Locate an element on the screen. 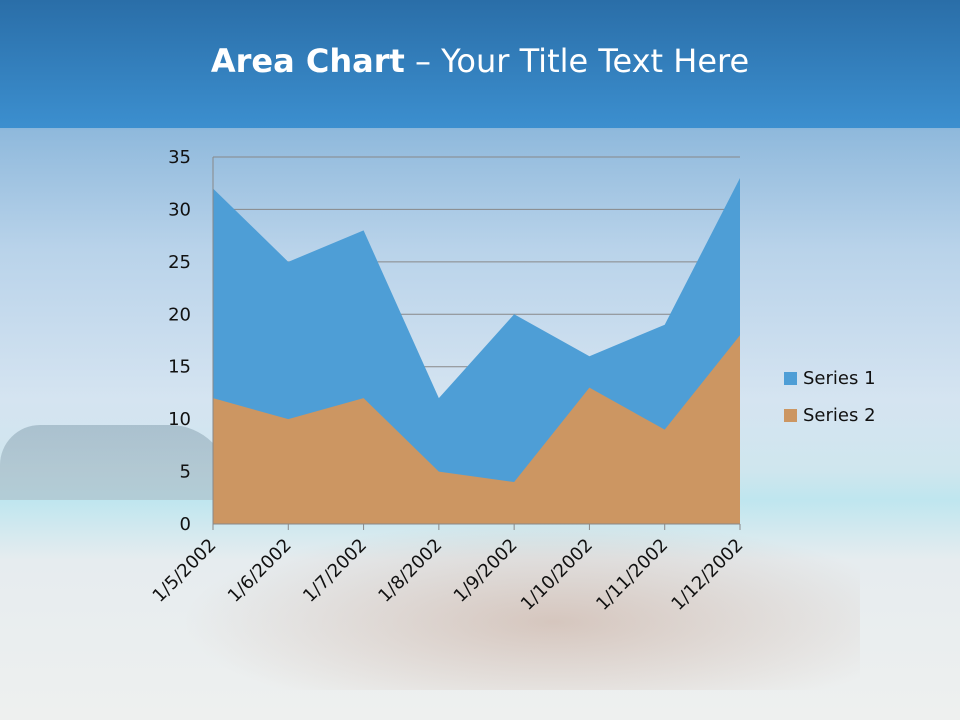  y-tick-label: 30 is located at coordinates (179, 209).